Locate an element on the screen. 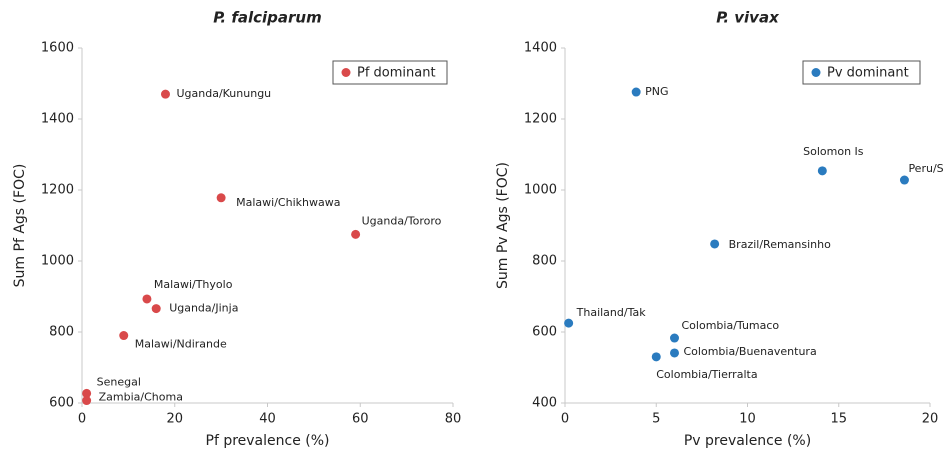  point-label: Senegal is located at coordinates (119, 381).